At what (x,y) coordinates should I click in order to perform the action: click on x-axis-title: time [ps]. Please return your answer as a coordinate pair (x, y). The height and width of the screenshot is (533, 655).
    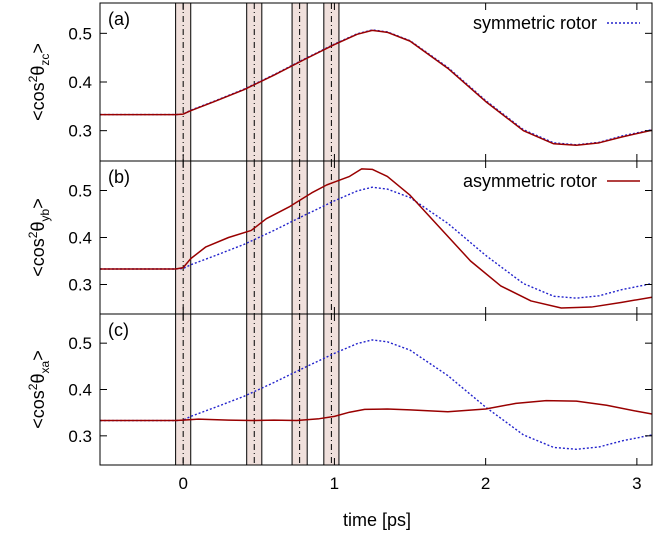
    Looking at the image, I should click on (377, 520).